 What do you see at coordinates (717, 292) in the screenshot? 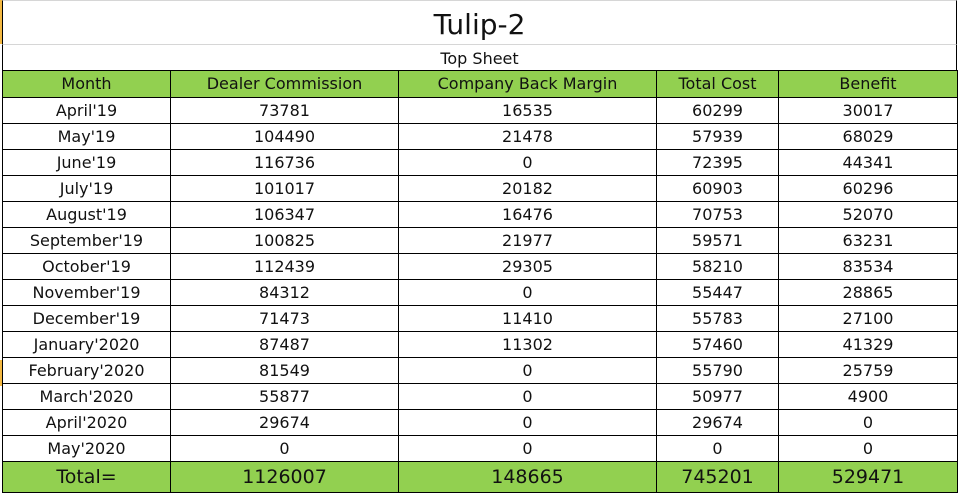
I see `total-cost-cell: 55447` at bounding box center [717, 292].